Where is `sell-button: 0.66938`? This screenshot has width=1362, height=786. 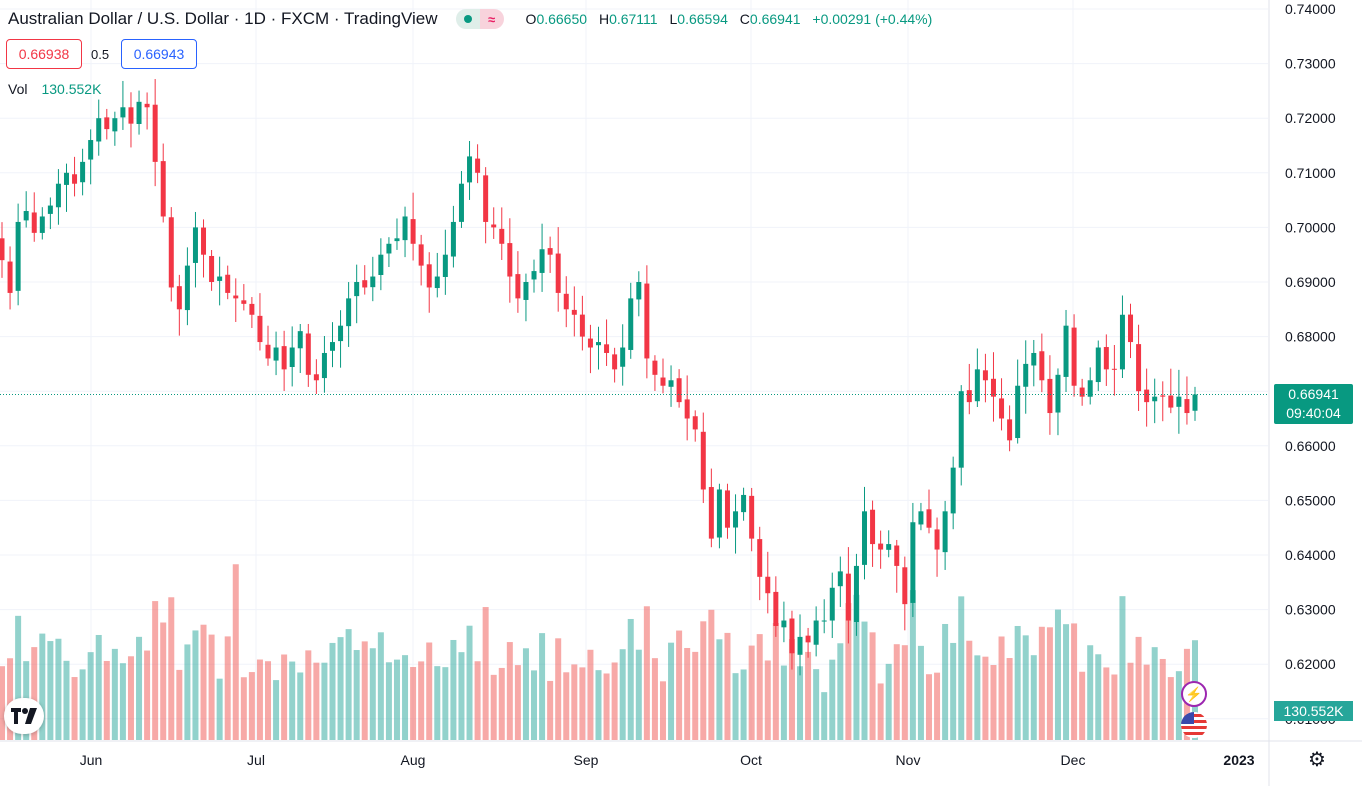 sell-button: 0.66938 is located at coordinates (44, 54).